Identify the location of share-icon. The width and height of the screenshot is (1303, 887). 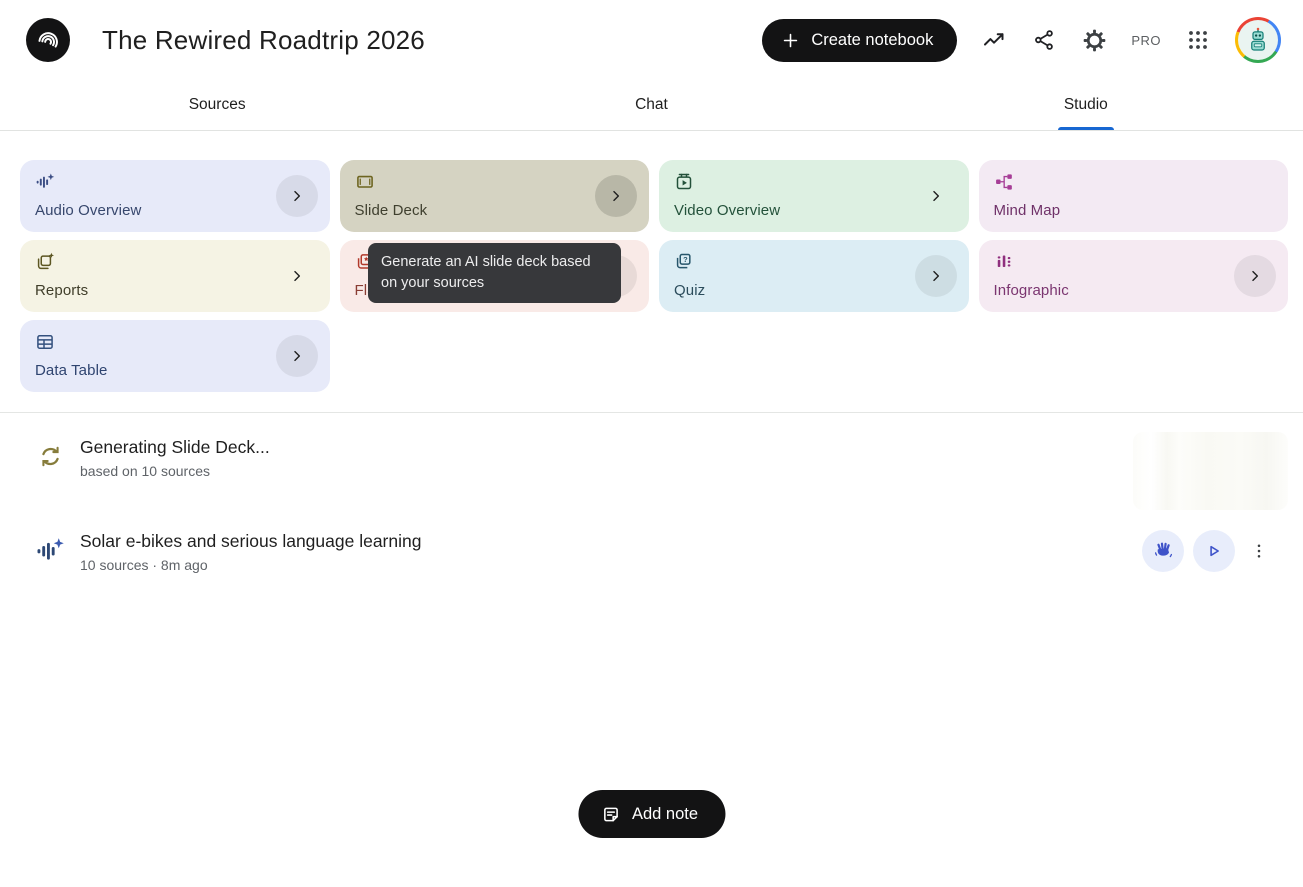
(1044, 40).